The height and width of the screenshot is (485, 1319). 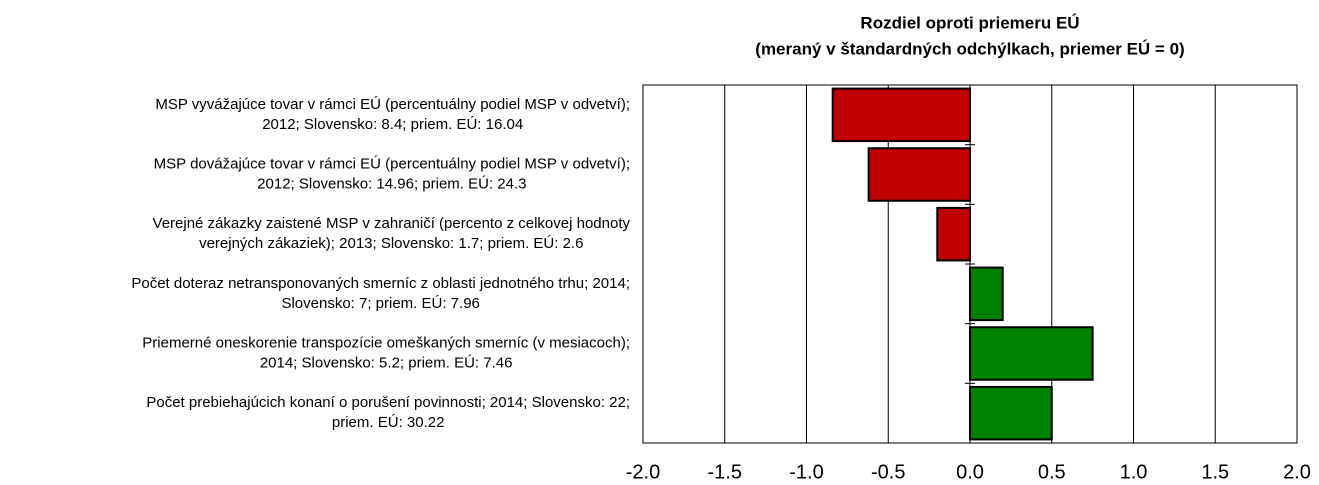 What do you see at coordinates (1215, 472) in the screenshot?
I see `x-tick-label: 1.5` at bounding box center [1215, 472].